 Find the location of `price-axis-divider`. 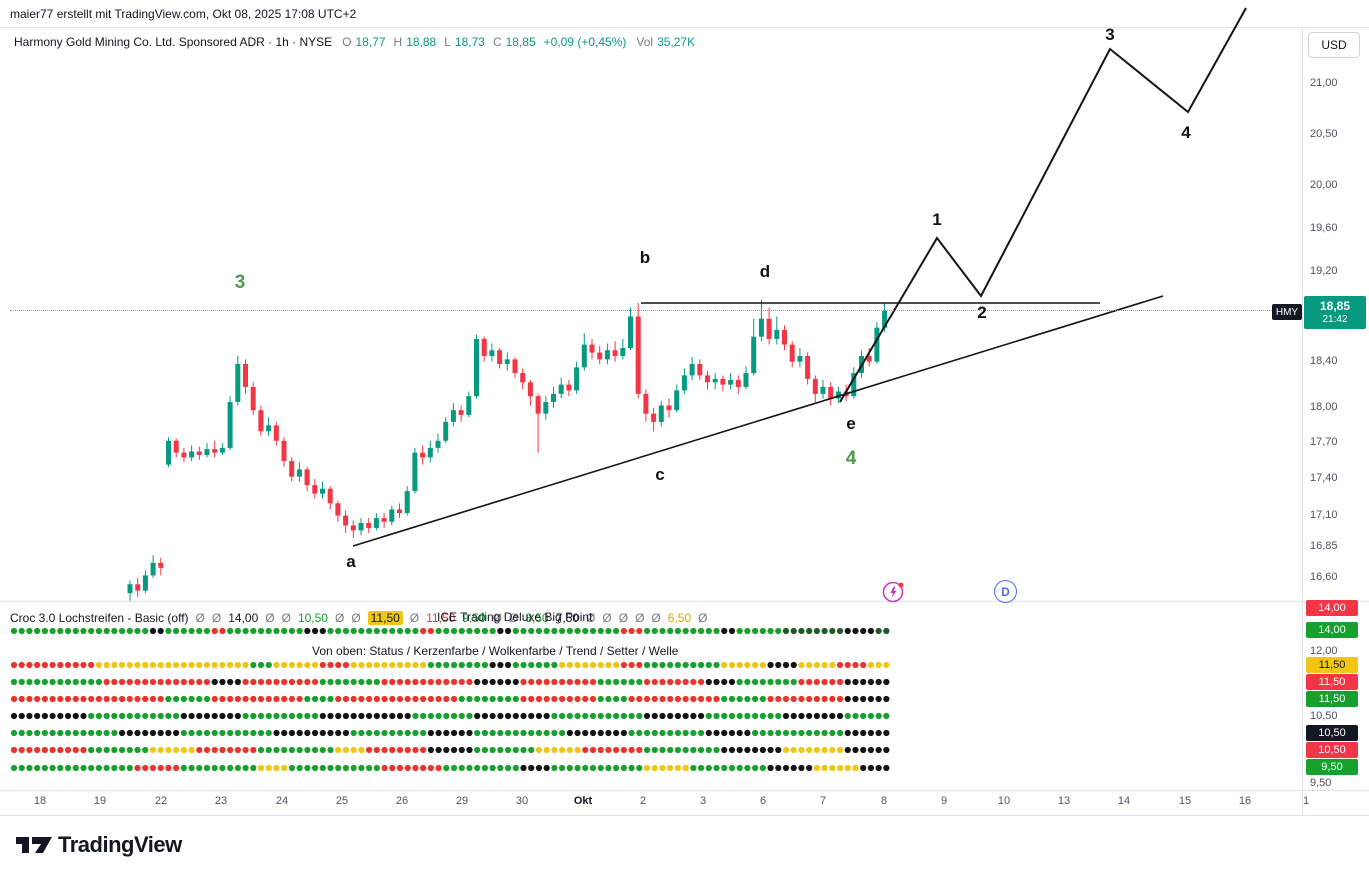

price-axis-divider is located at coordinates (1302, 421).